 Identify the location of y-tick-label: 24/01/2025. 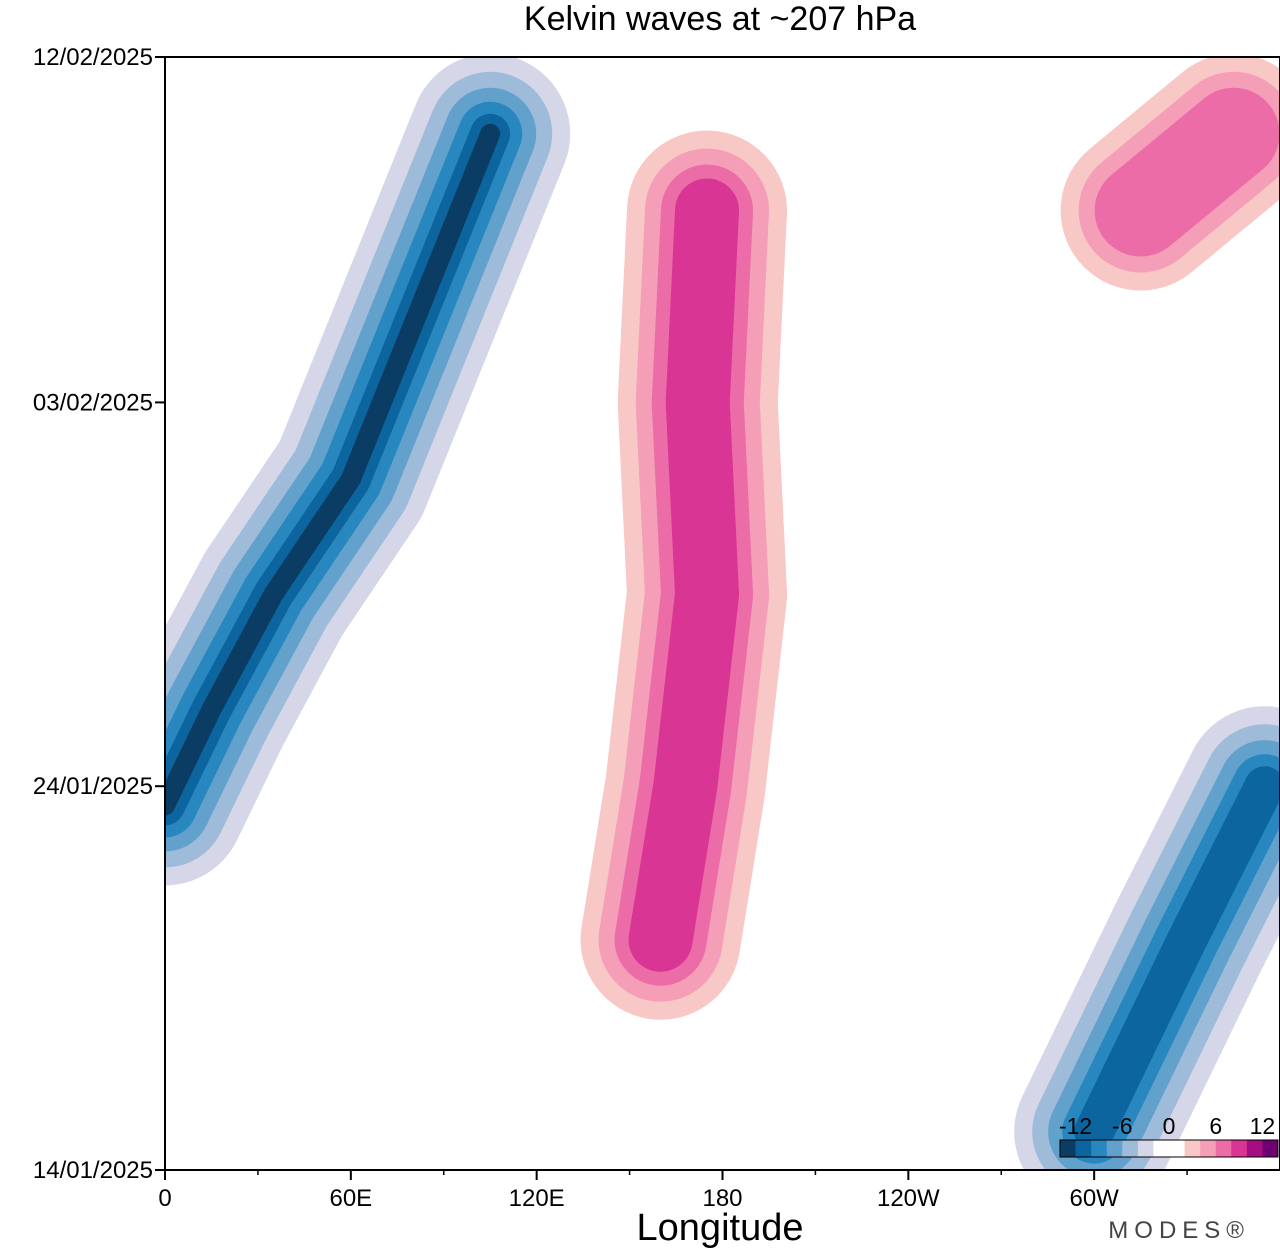
(93, 786).